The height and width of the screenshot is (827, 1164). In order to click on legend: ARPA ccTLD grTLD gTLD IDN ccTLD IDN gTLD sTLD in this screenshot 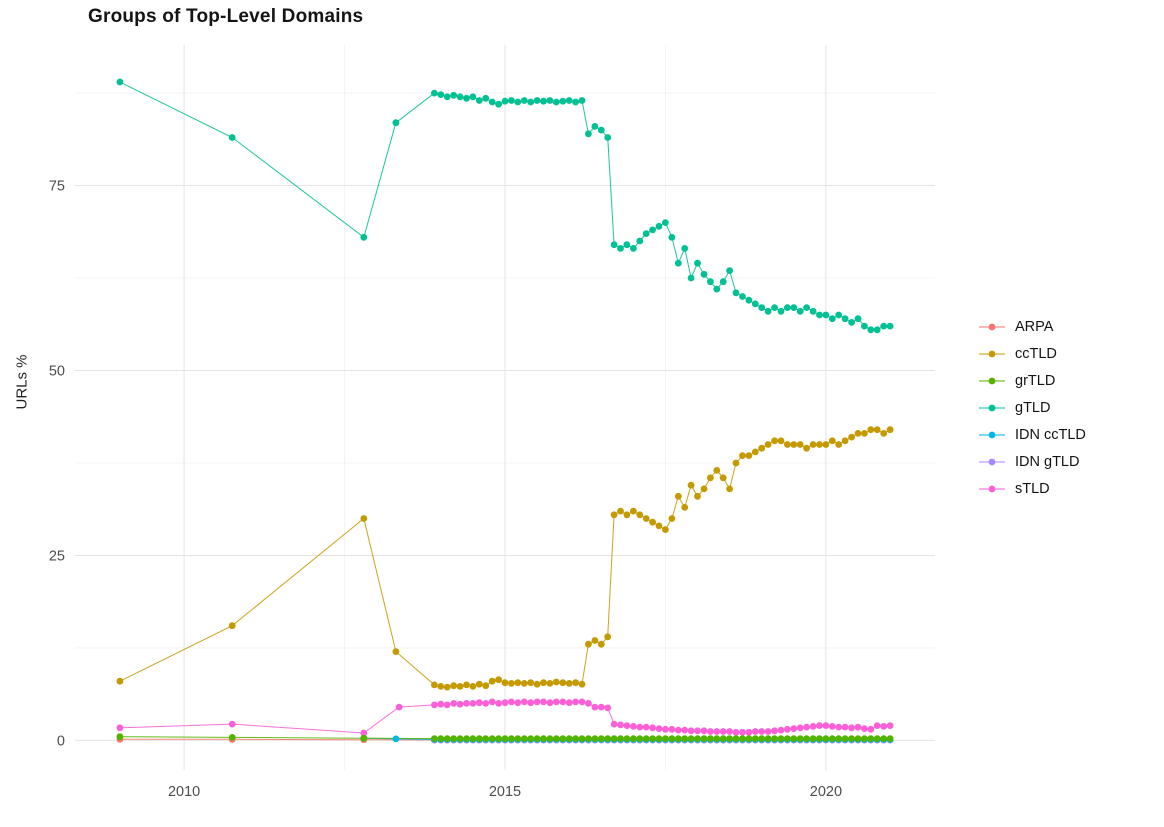, I will do `click(1032, 408)`.